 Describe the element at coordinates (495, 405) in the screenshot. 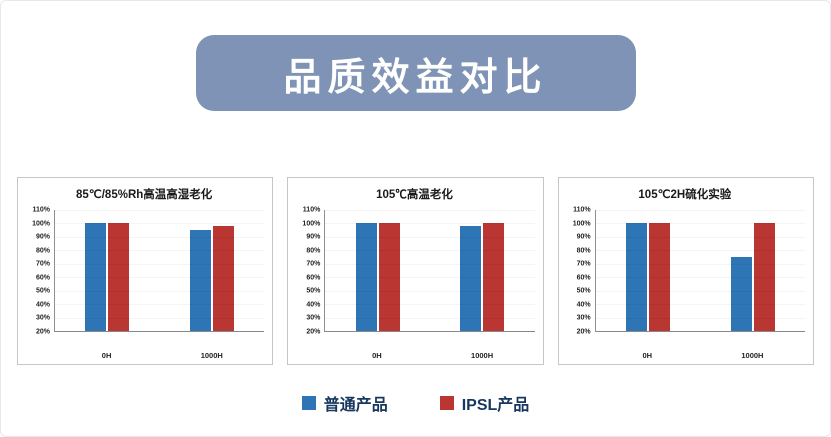

I see `legend-label: IPSL产品` at that location.